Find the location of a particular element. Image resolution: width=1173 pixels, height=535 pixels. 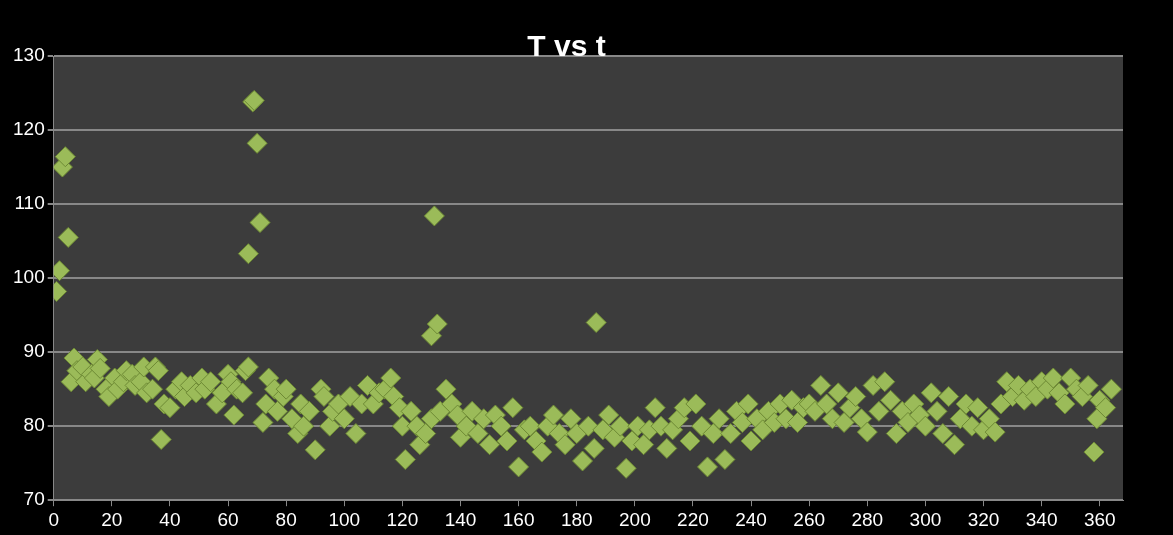

y-tick-label: 110 is located at coordinates (29, 203).